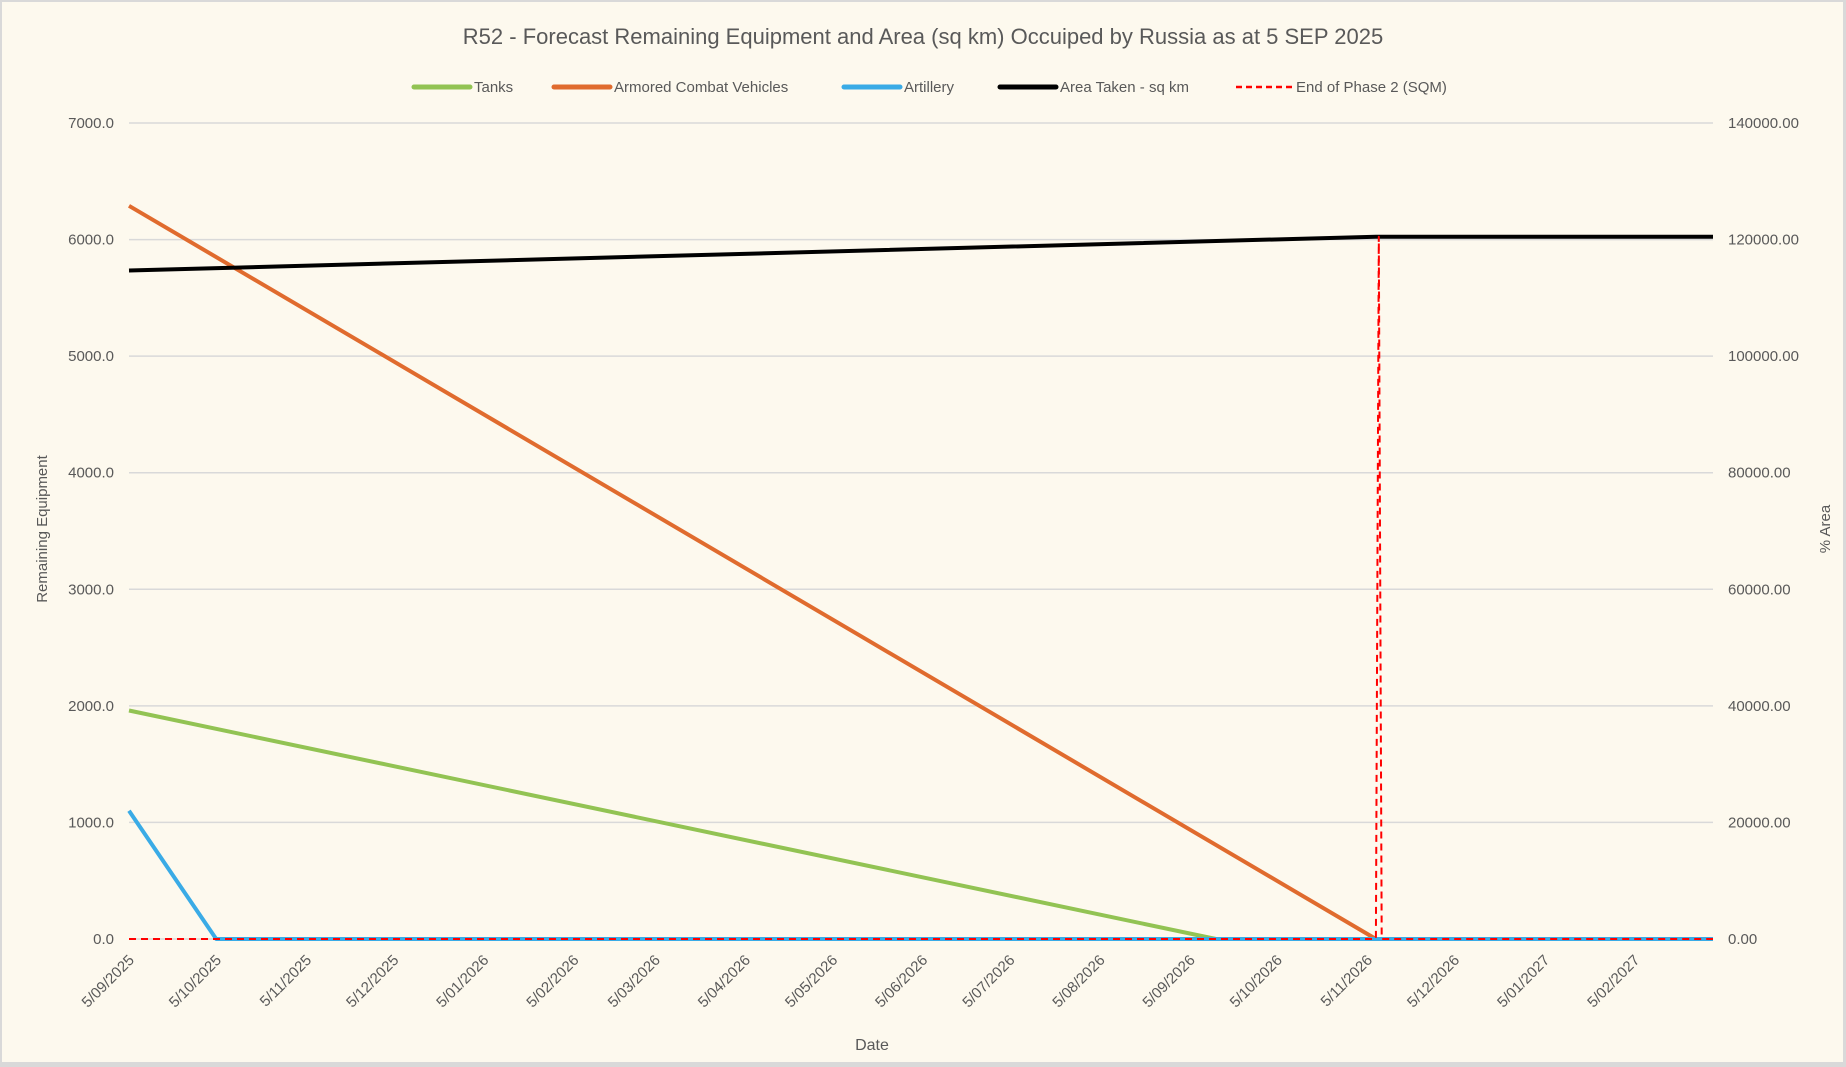 The width and height of the screenshot is (1846, 1067). What do you see at coordinates (1759, 822) in the screenshot?
I see `y2-tick-label: 20000.00` at bounding box center [1759, 822].